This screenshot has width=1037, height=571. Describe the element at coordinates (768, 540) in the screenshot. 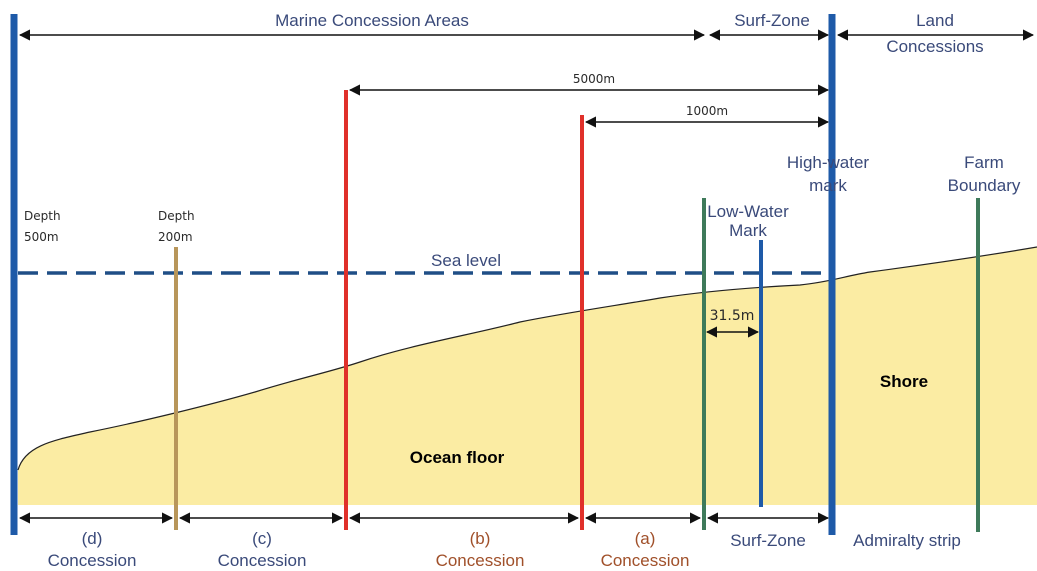

I see `surf-zone-bottom-label: Surf-Zone` at that location.